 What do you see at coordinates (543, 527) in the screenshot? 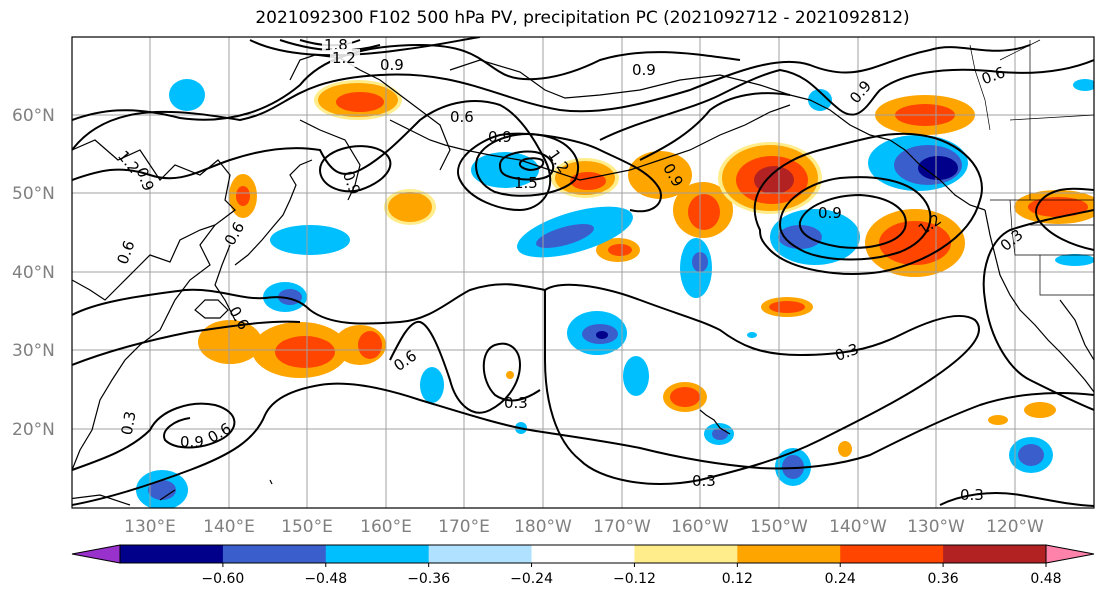
I see `lon-label: 180°W` at bounding box center [543, 527].